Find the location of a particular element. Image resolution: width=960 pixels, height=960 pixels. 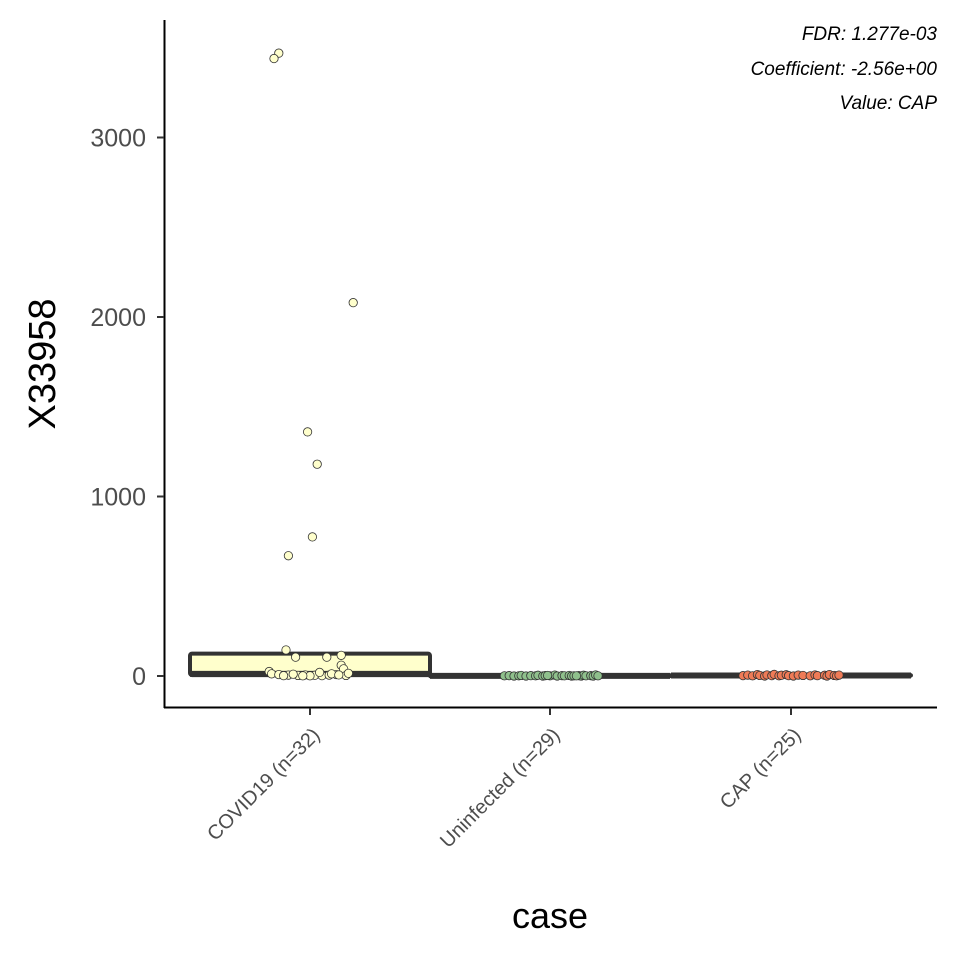

annotation-value: Value: CAP is located at coordinates (888, 103).